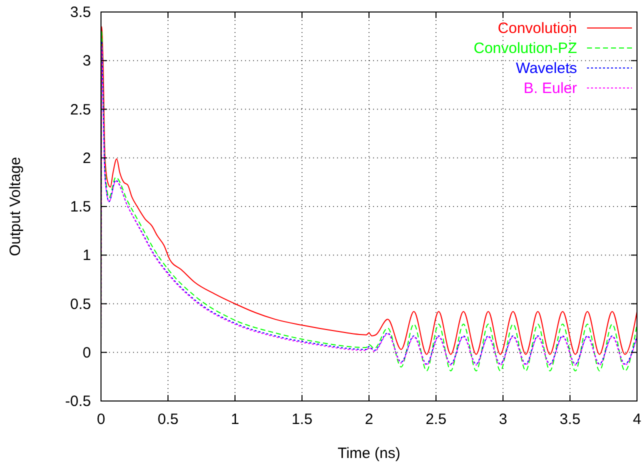 The image size is (642, 472). Describe the element at coordinates (550, 88) in the screenshot. I see `legend-label: B. Euler` at that location.